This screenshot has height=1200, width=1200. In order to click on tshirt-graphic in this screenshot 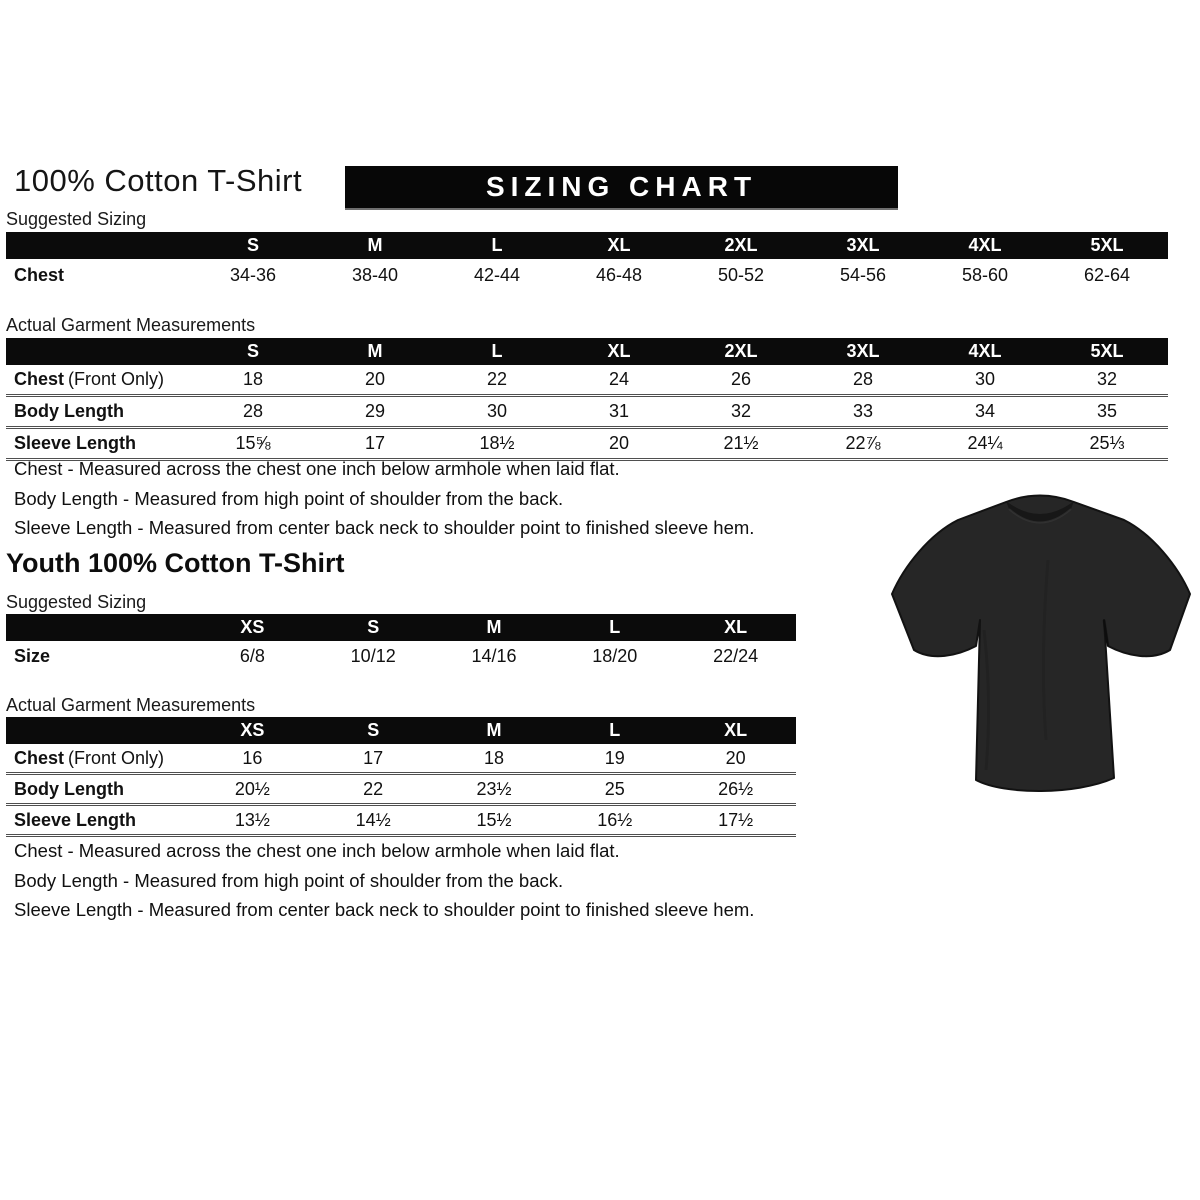, I will do `click(1041, 643)`.